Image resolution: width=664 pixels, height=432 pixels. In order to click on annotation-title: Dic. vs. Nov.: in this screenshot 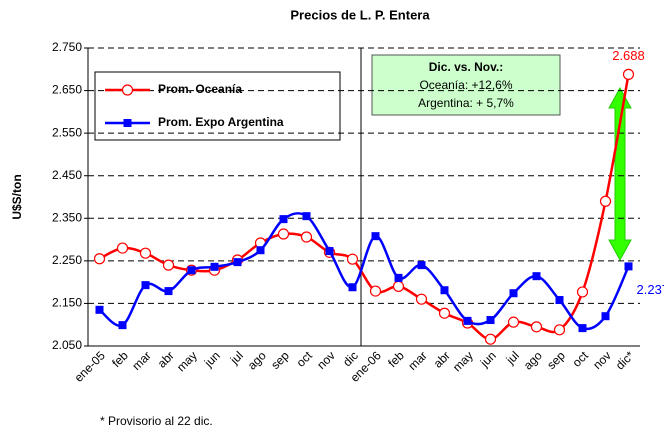, I will do `click(466, 67)`.